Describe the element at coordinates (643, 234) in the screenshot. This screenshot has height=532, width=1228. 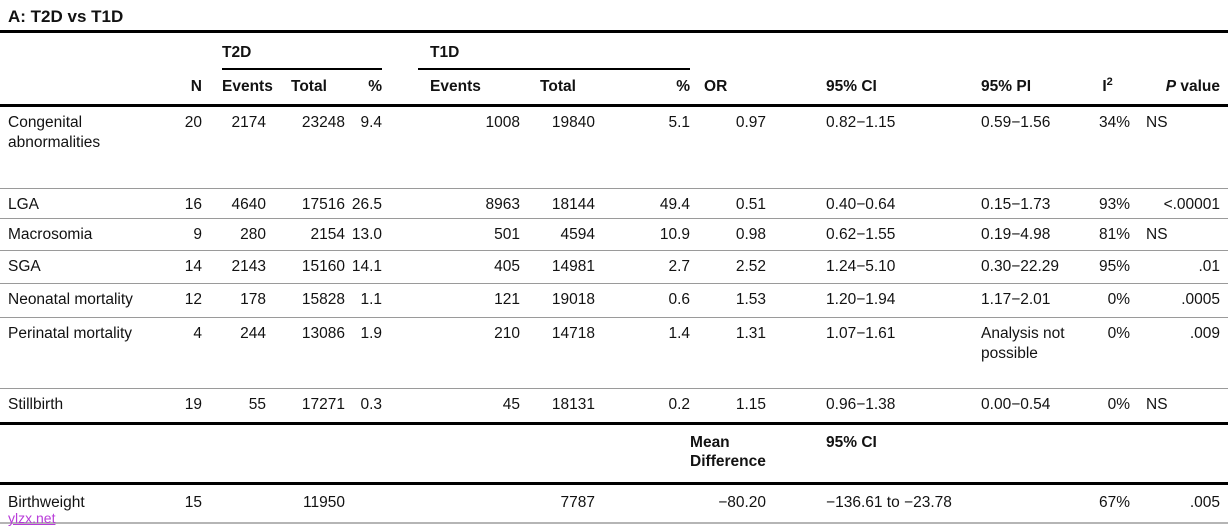
I see `cell-t1d-pct: 10.9` at that location.